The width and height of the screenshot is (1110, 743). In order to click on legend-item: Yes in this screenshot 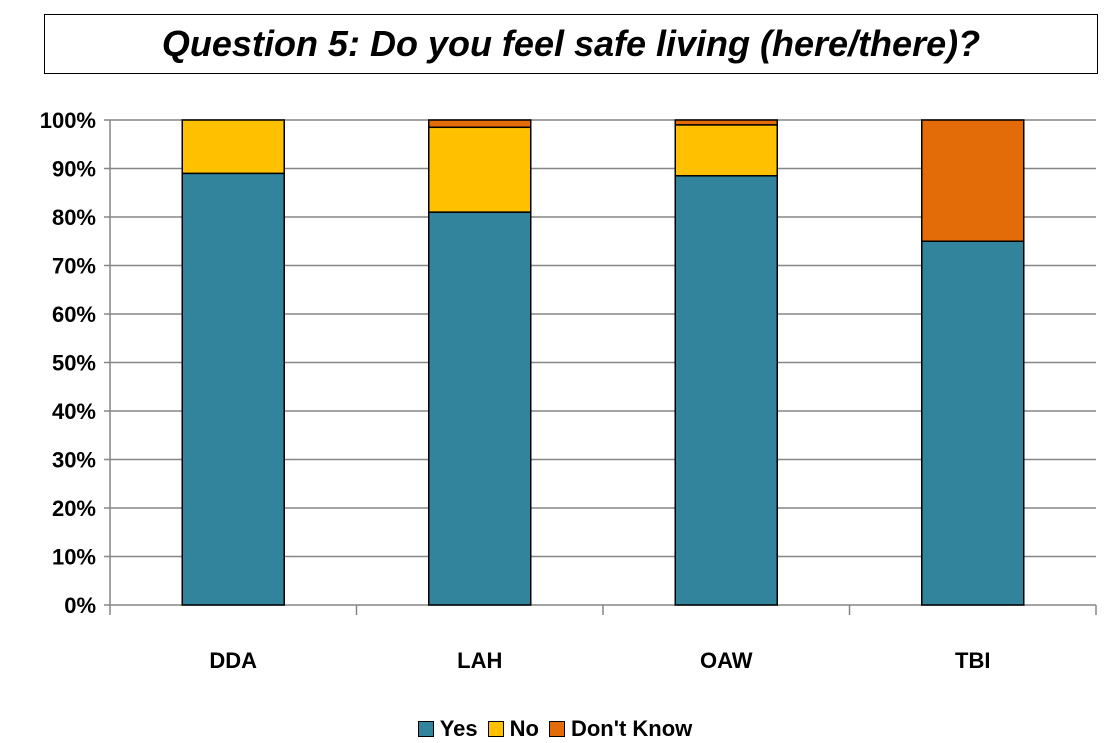, I will do `click(447, 729)`.